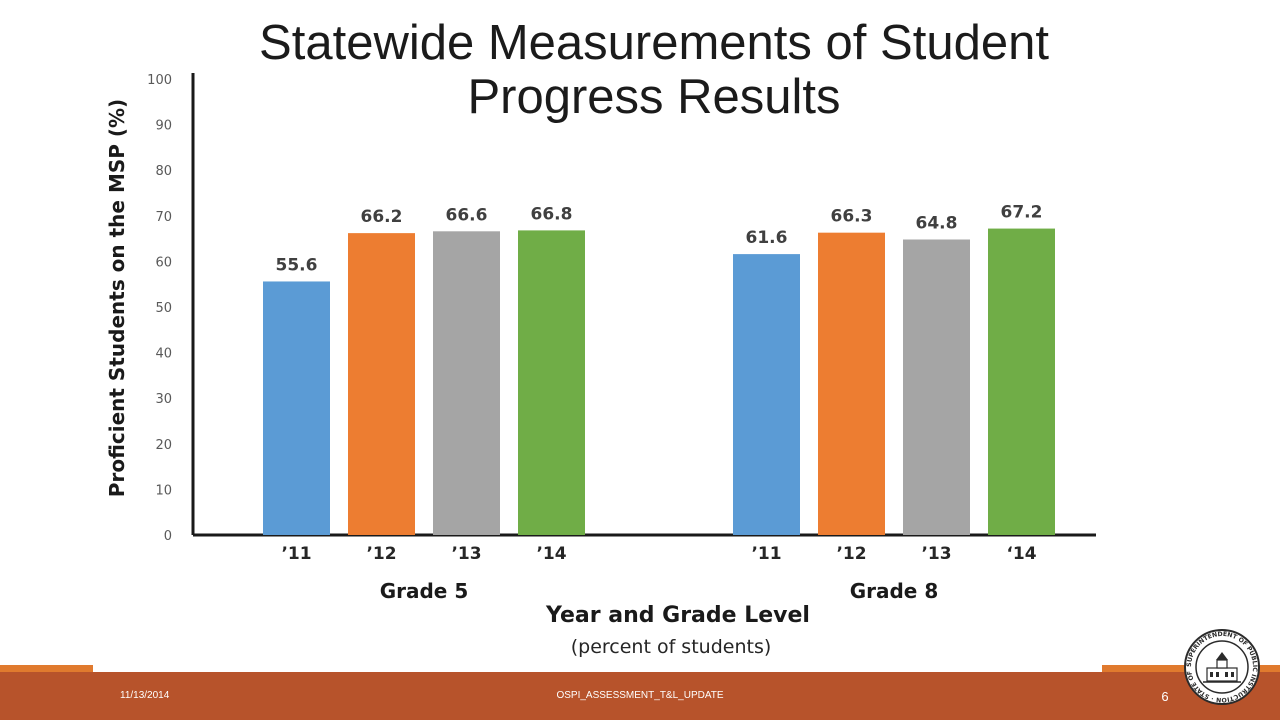  I want to click on x-axis-title: Year and Grade Level, so click(677, 615).